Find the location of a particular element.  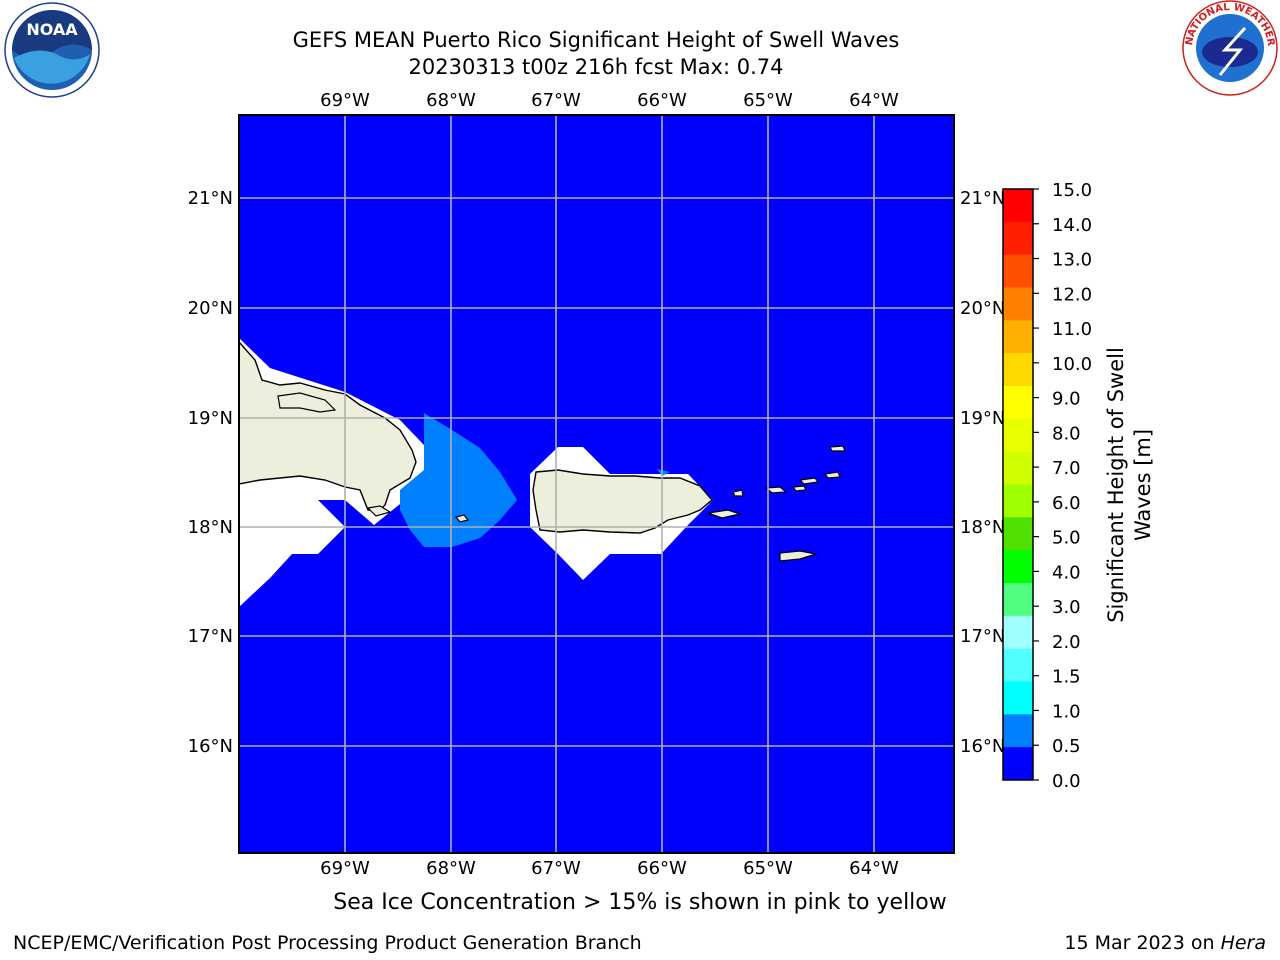

culebra-island is located at coordinates (738, 493).